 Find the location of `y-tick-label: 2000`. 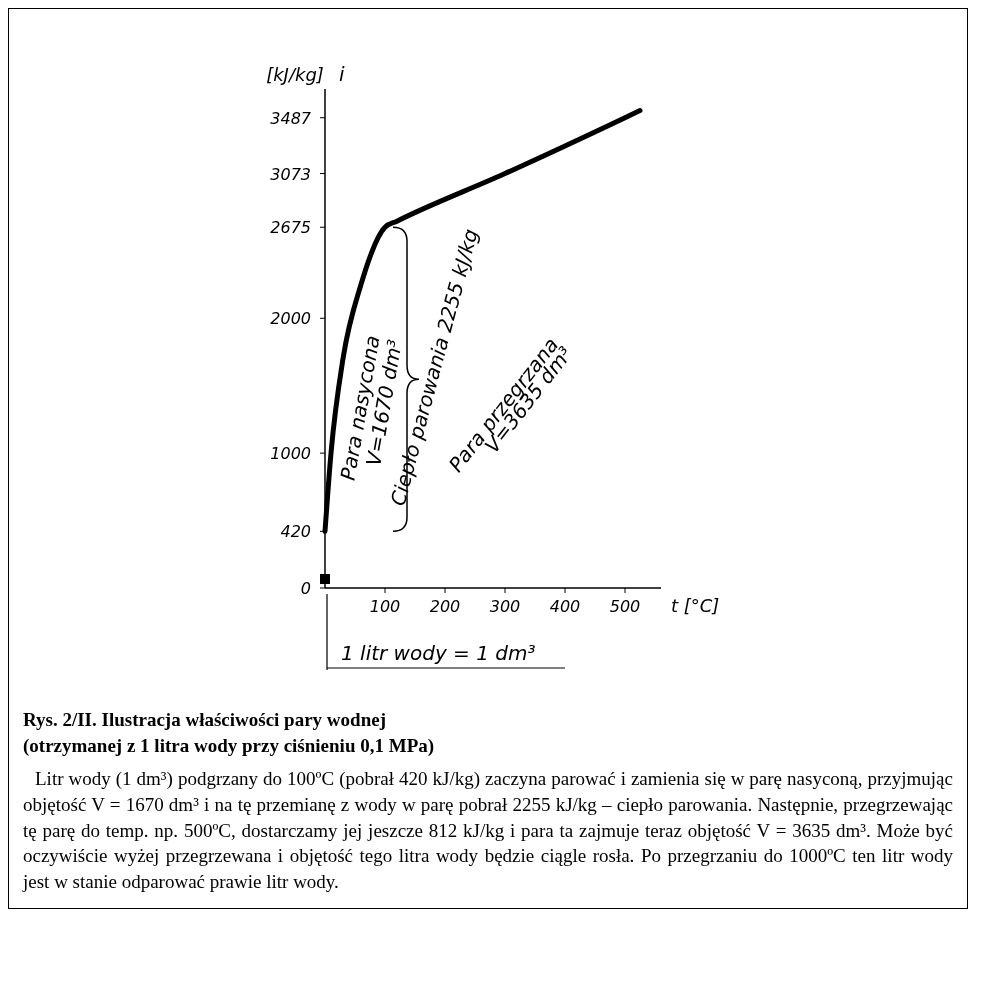

y-tick-label: 2000 is located at coordinates (290, 319).